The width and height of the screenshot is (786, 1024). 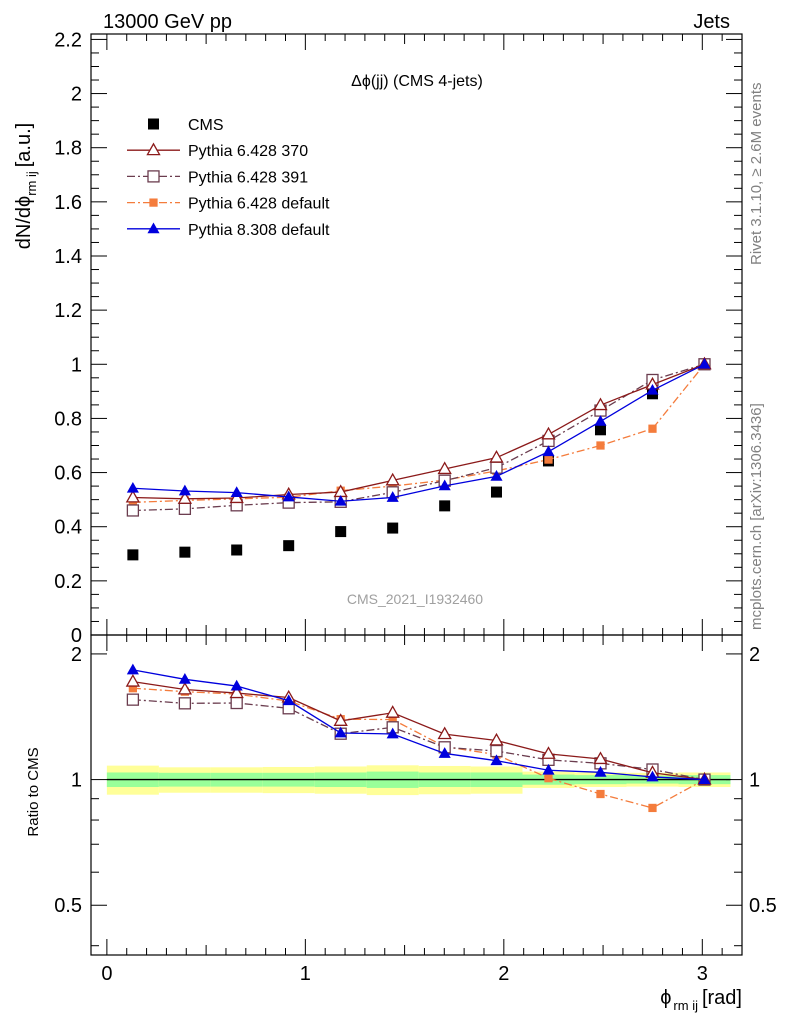 I want to click on series-line-pythia-8-308-default, so click(x=418, y=432).